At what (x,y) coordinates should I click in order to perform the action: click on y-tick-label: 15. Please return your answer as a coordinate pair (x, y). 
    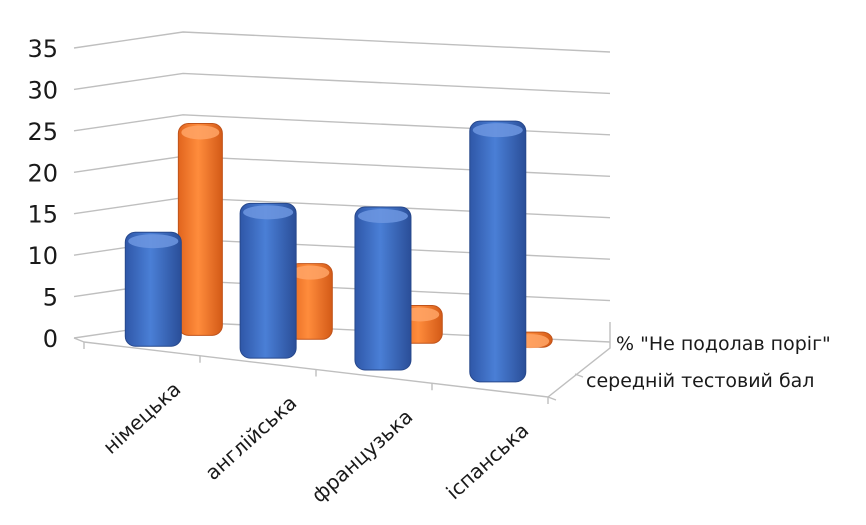
    Looking at the image, I should click on (42, 215).